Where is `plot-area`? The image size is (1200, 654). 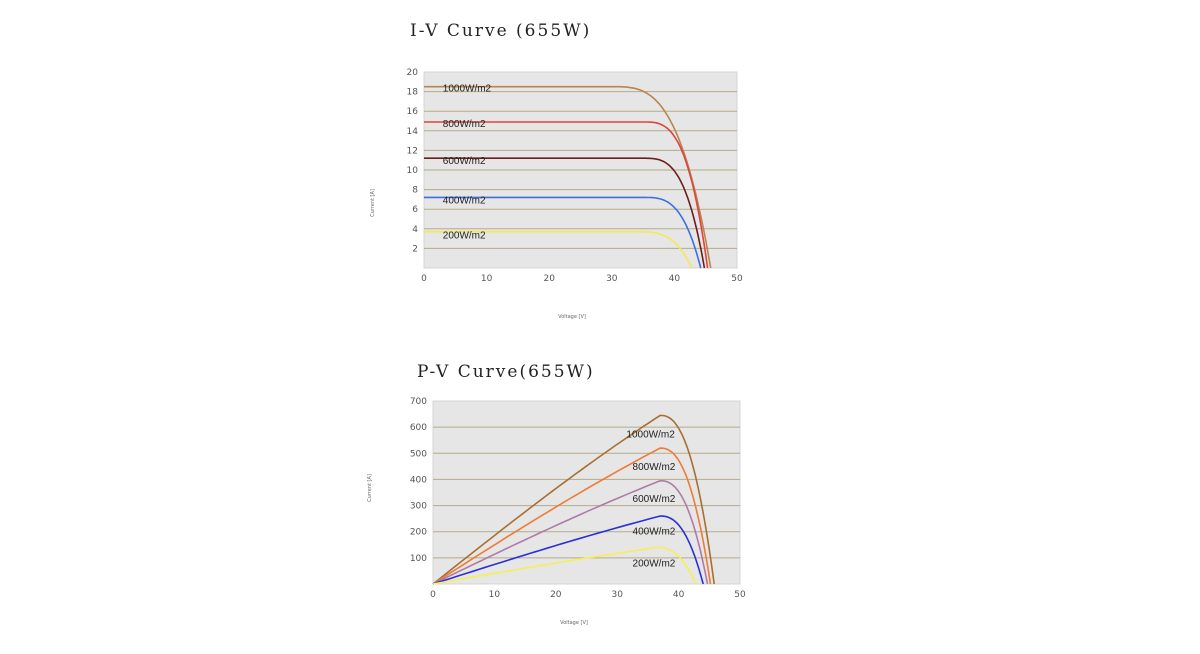 plot-area is located at coordinates (586, 492).